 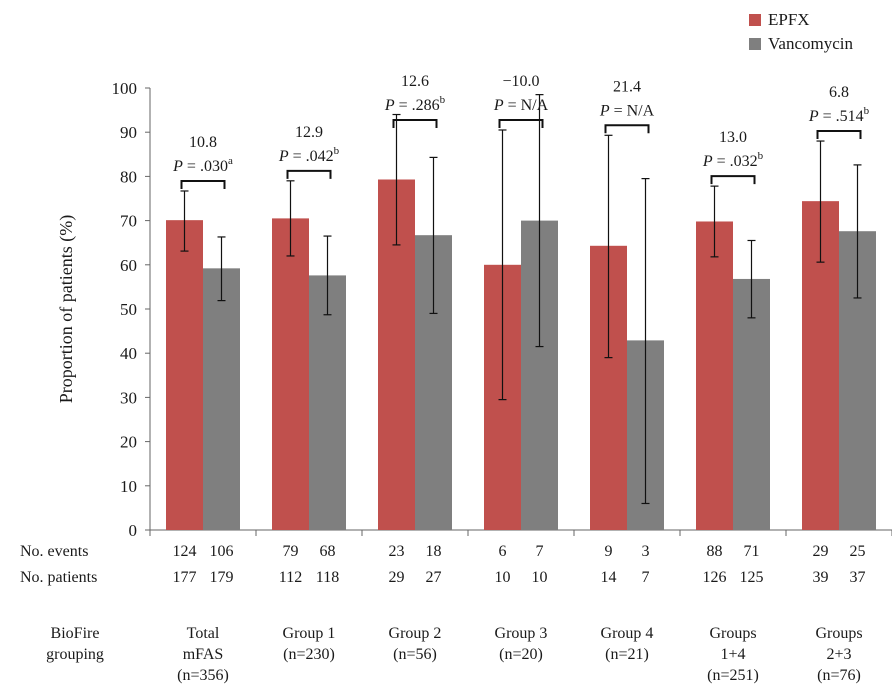 What do you see at coordinates (540, 551) in the screenshot?
I see `event-count: 7` at bounding box center [540, 551].